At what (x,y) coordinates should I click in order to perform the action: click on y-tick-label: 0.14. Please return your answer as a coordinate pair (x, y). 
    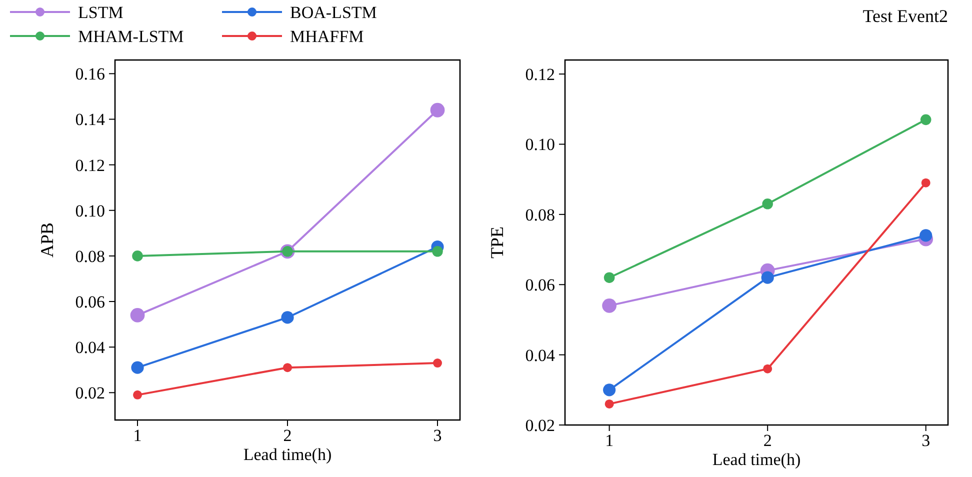
    Looking at the image, I should click on (90, 120).